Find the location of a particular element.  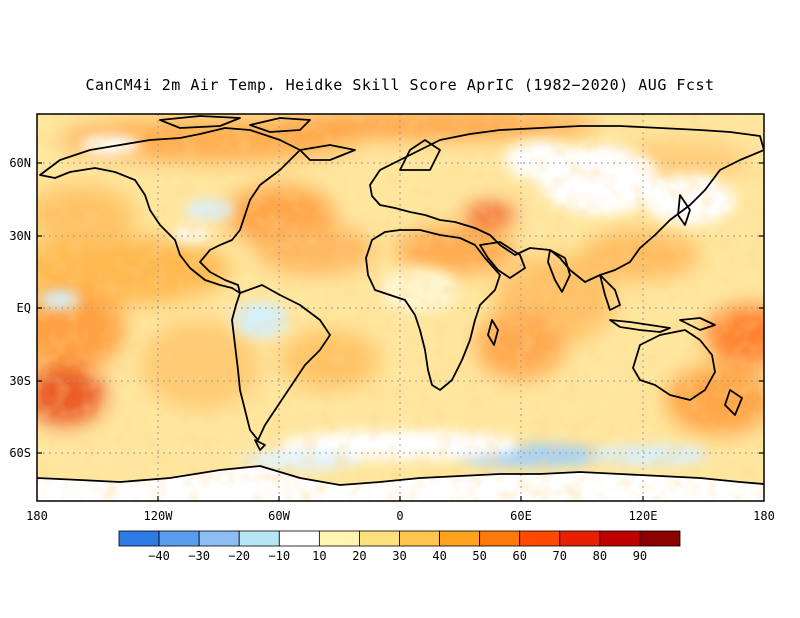

colorbar-label: −40 is located at coordinates (159, 556).